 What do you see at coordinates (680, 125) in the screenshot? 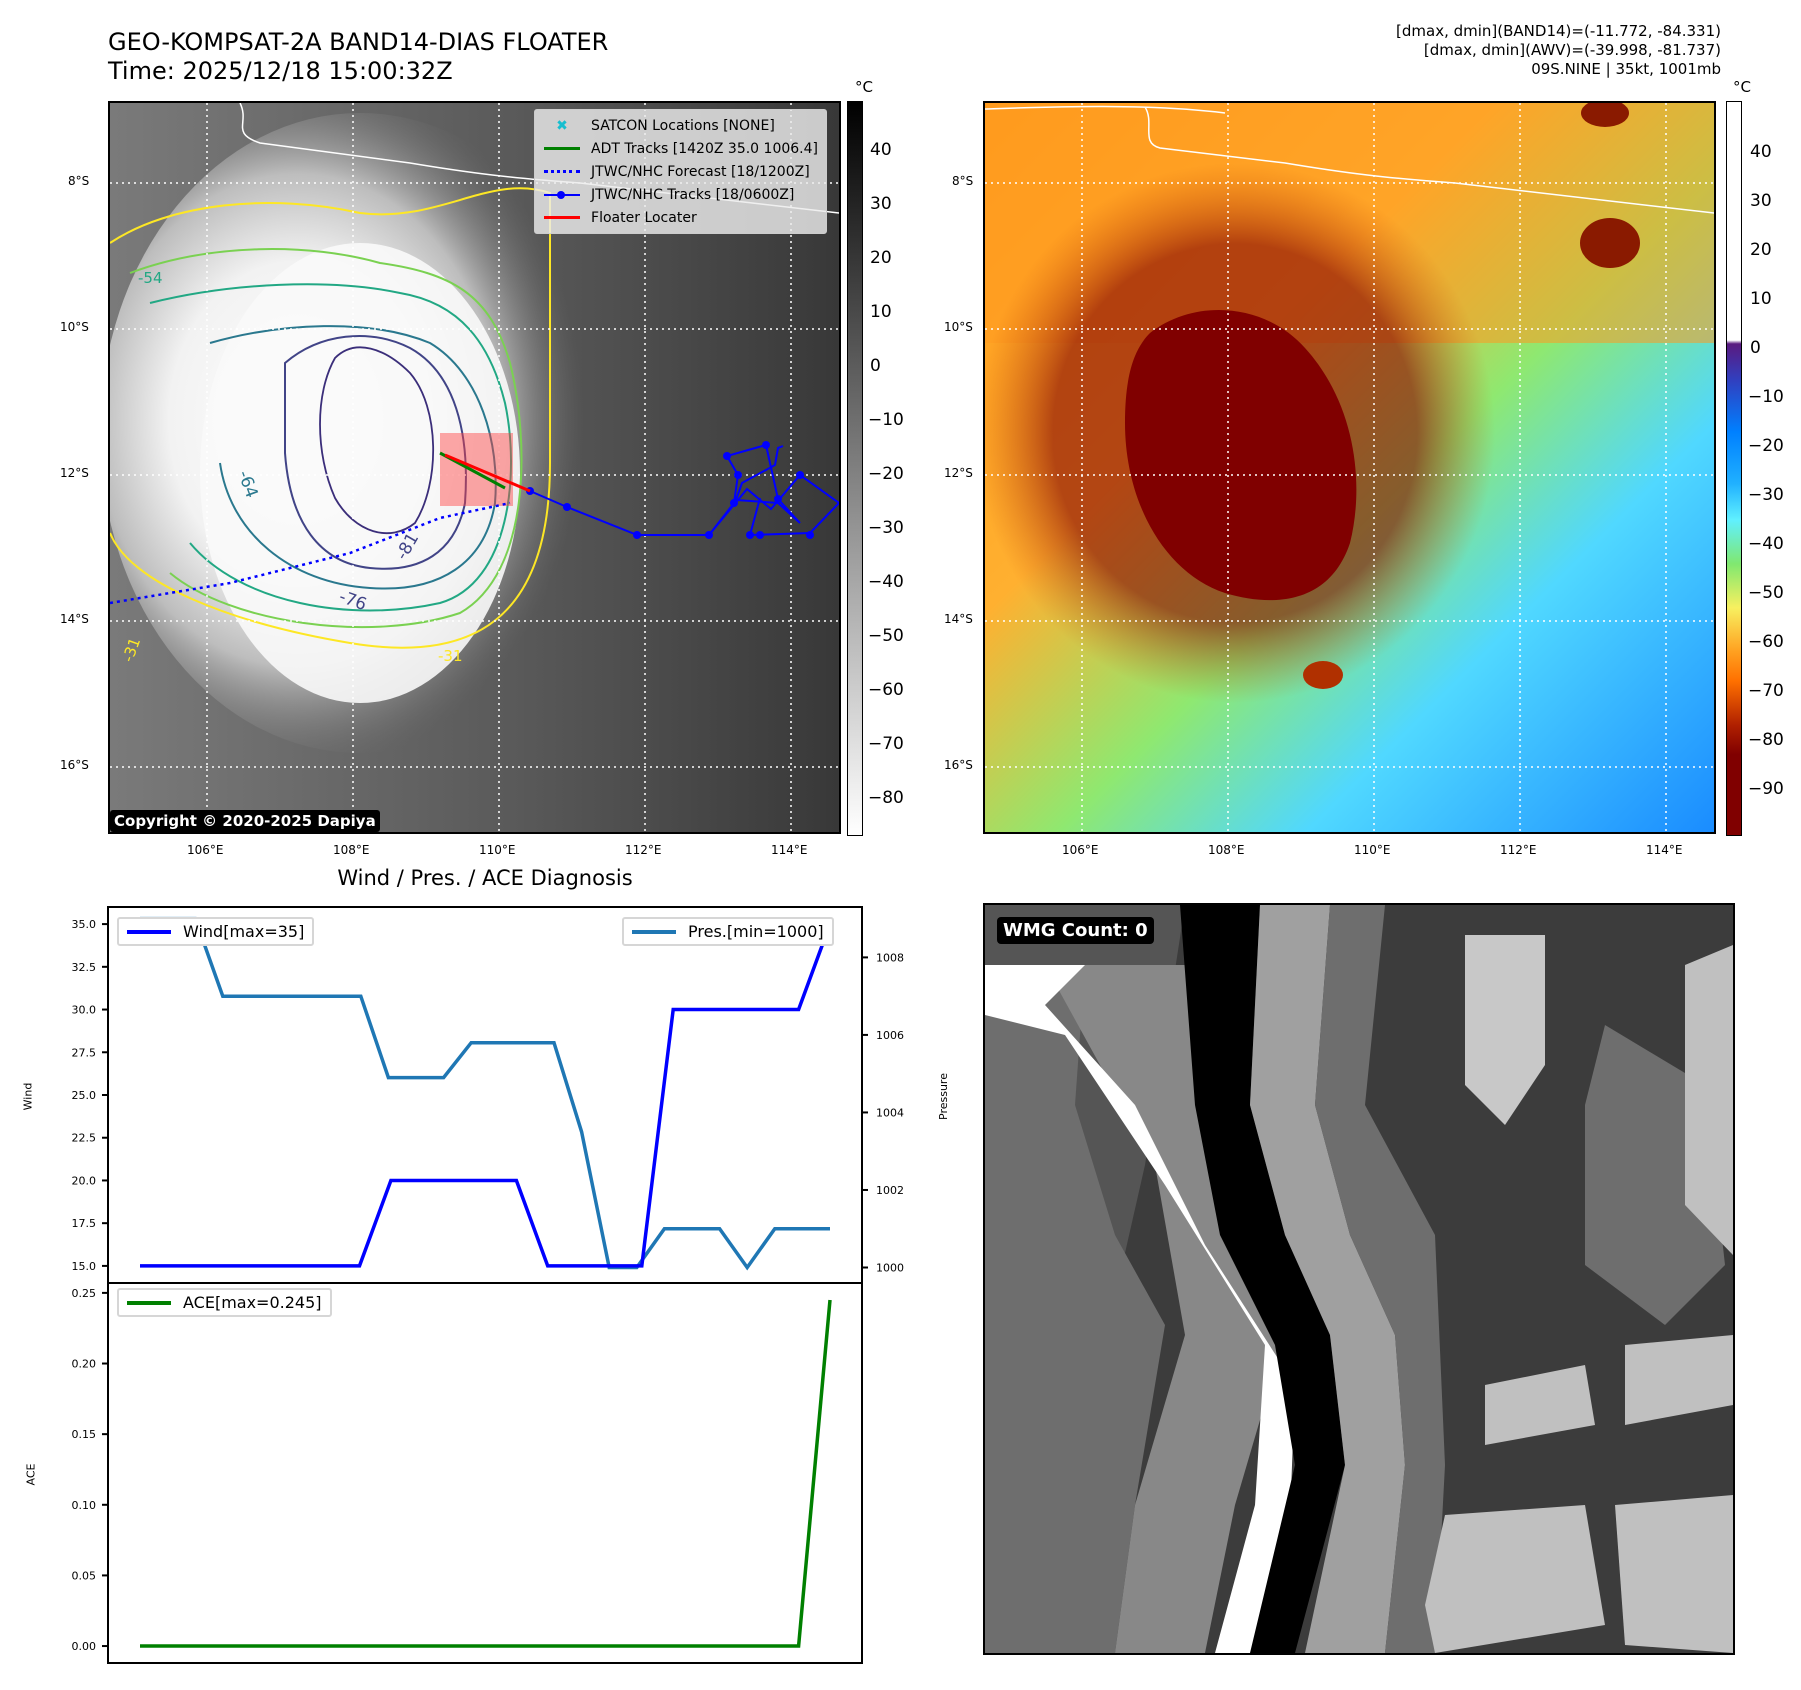
I see `legend-satcon: ✖ SATCON Locations [NONE]` at bounding box center [680, 125].